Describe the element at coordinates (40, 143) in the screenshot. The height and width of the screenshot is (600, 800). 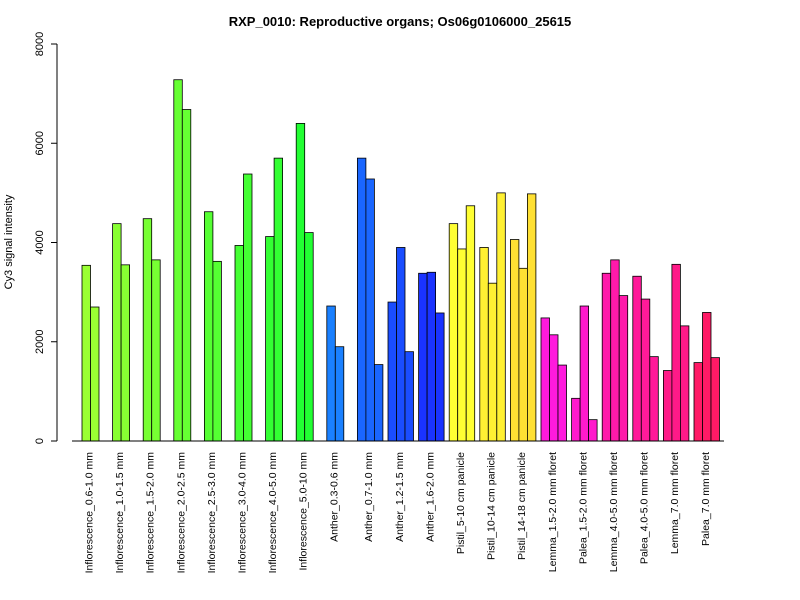
I see `y-tick-label-3: 6000` at that location.